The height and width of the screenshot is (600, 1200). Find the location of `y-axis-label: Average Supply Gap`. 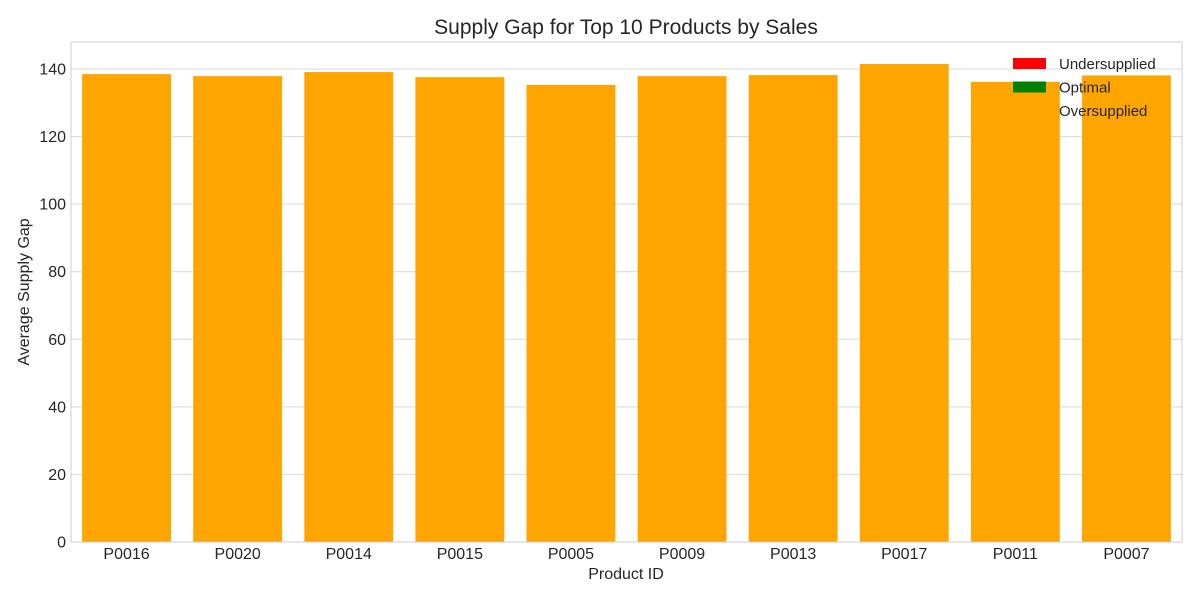

y-axis-label: Average Supply Gap is located at coordinates (24, 291).